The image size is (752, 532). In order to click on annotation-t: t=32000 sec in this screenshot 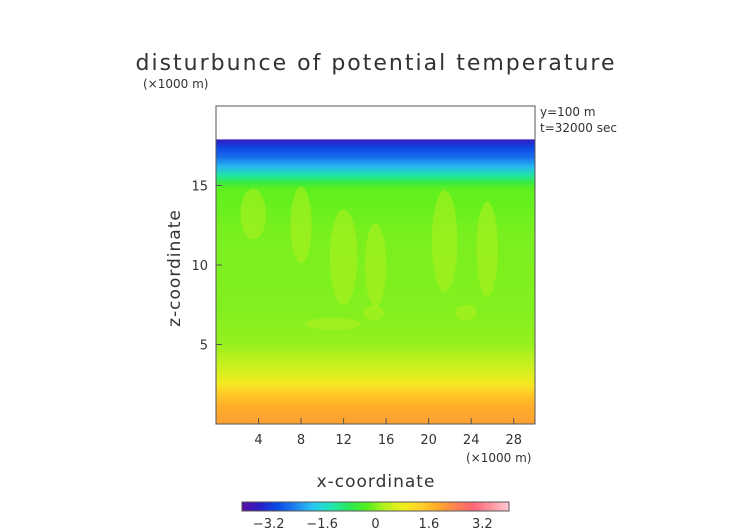, I will do `click(578, 128)`.